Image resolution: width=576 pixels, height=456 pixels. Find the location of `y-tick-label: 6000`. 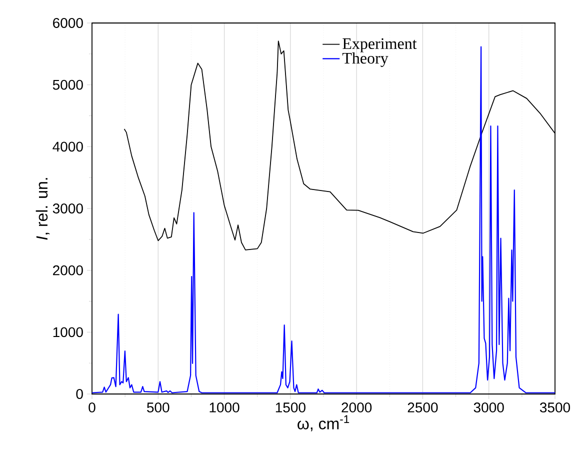

y-tick-label: 6000 is located at coordinates (68, 23).